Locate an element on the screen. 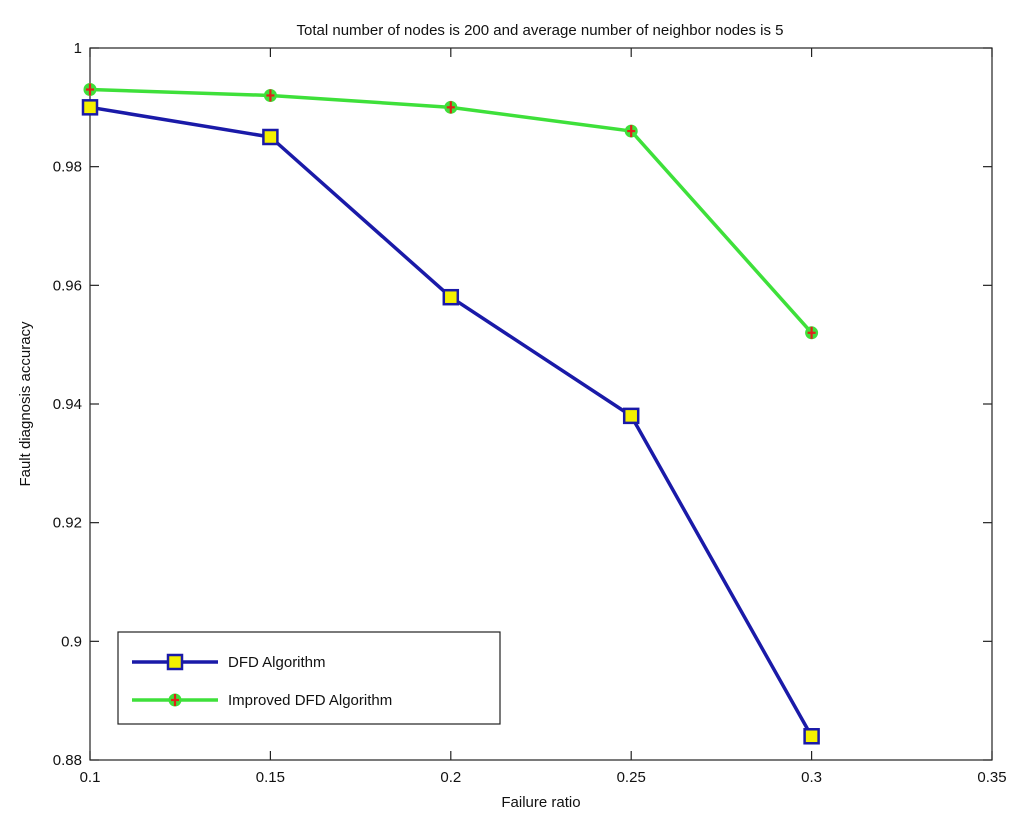  legend-box is located at coordinates (309, 678).